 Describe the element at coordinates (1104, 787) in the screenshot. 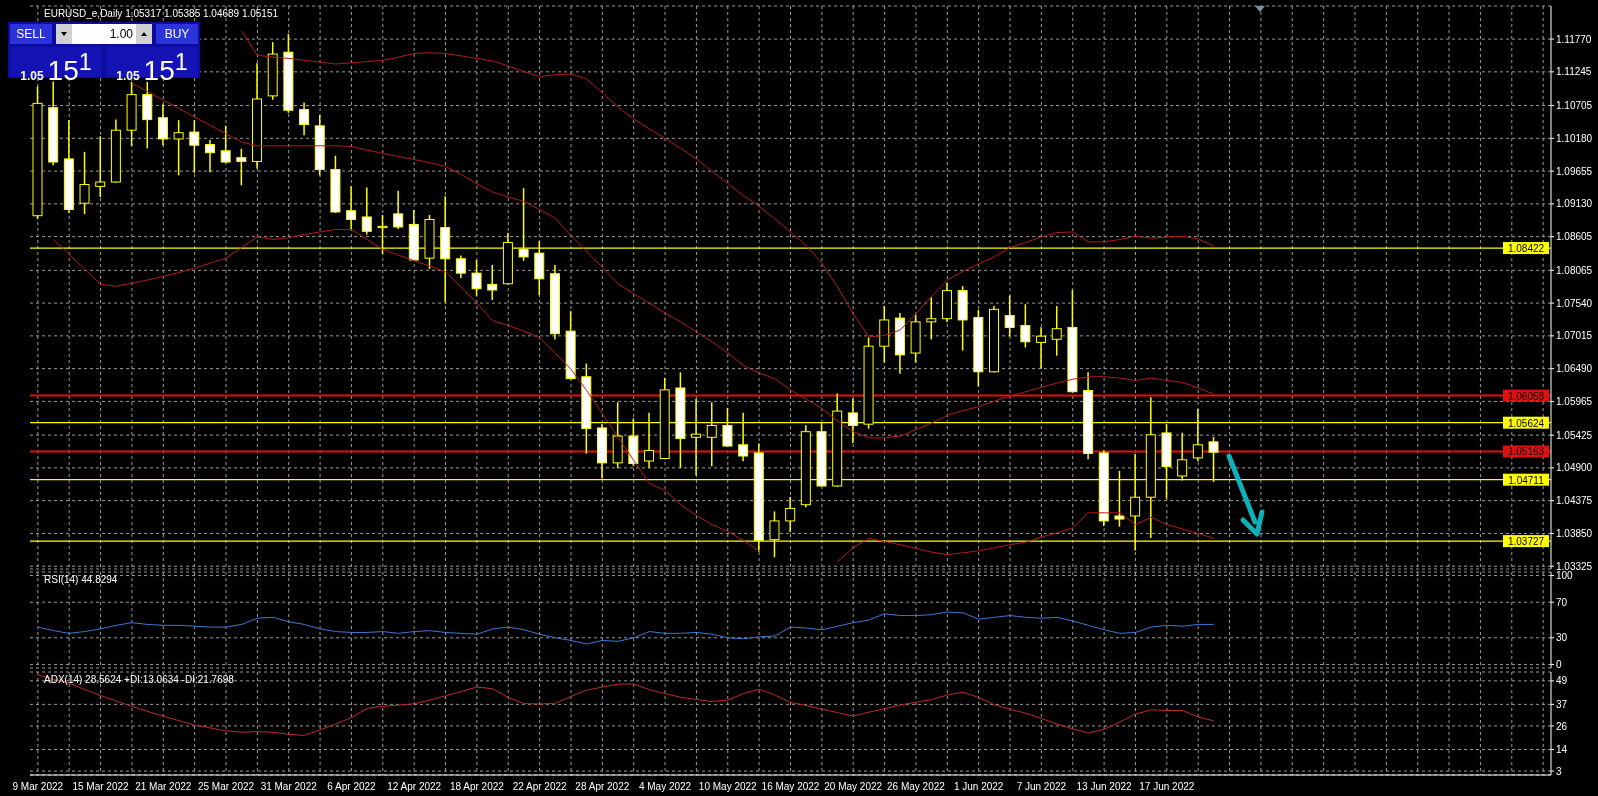

I see `x-tick-label: 13 Jun 2022` at that location.